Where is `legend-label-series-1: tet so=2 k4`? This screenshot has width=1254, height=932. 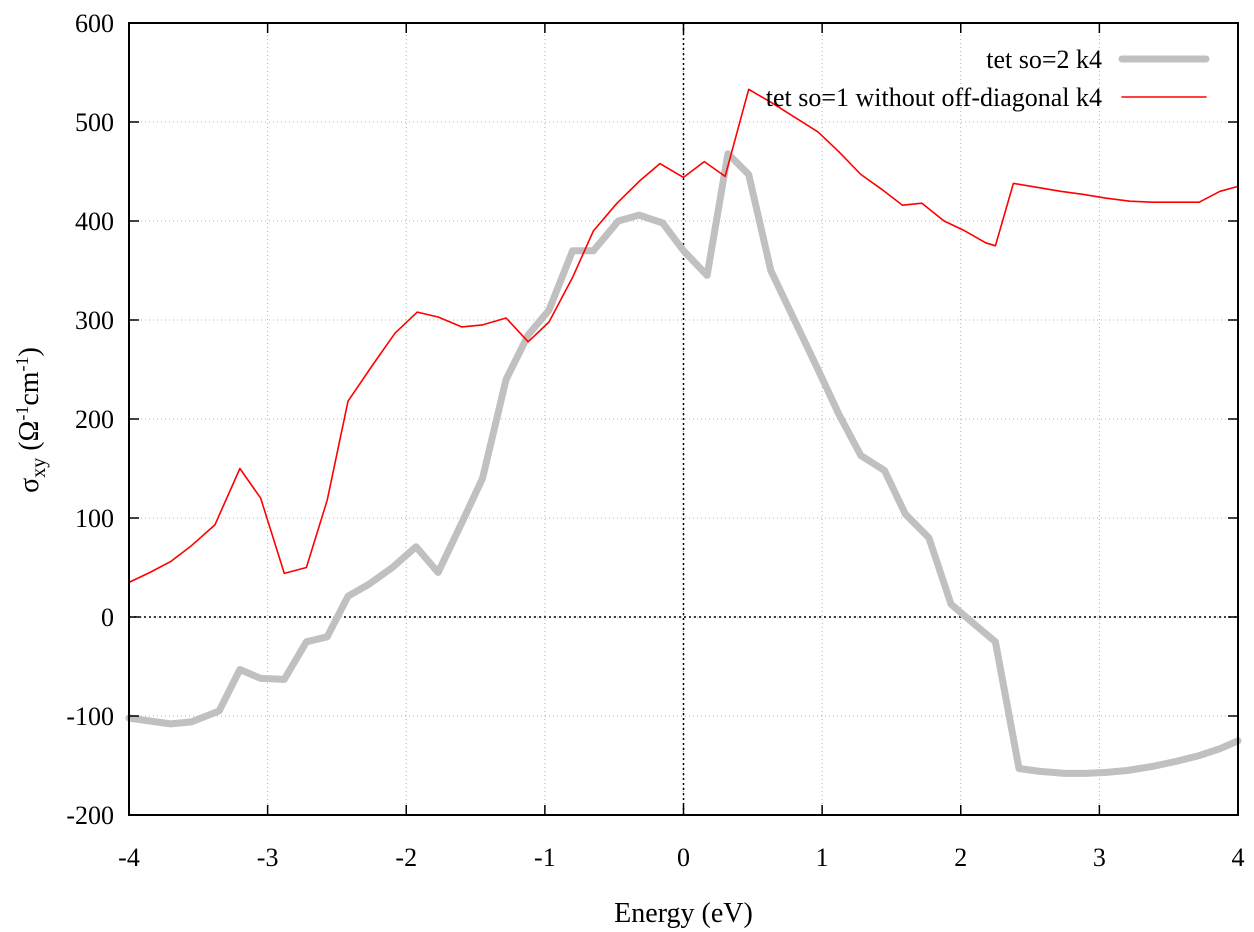
legend-label-series-1: tet so=2 k4 is located at coordinates (1044, 59).